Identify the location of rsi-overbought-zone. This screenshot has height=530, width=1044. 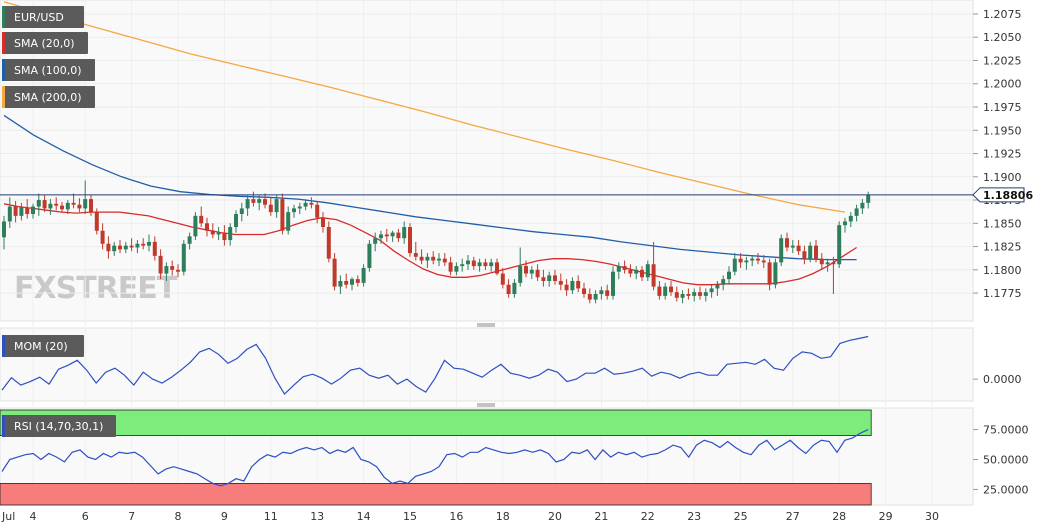
(436, 422).